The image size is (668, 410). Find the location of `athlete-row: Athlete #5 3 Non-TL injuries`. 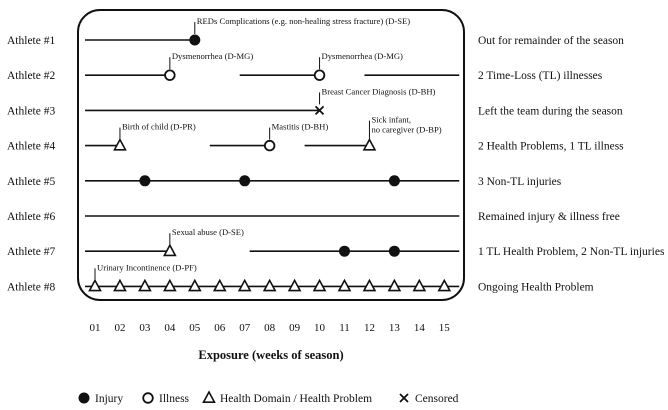

athlete-row: Athlete #5 3 Non-TL injuries is located at coordinates (284, 181).